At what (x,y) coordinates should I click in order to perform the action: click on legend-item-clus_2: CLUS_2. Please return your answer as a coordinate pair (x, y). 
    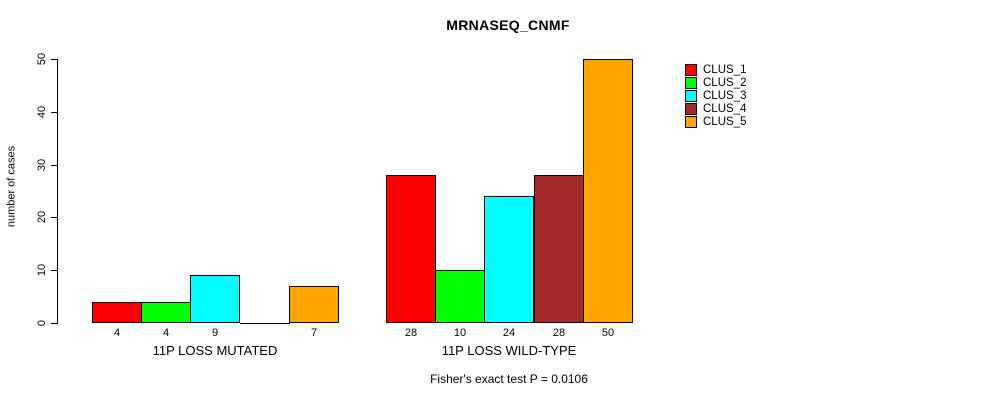
    Looking at the image, I should click on (715, 83).